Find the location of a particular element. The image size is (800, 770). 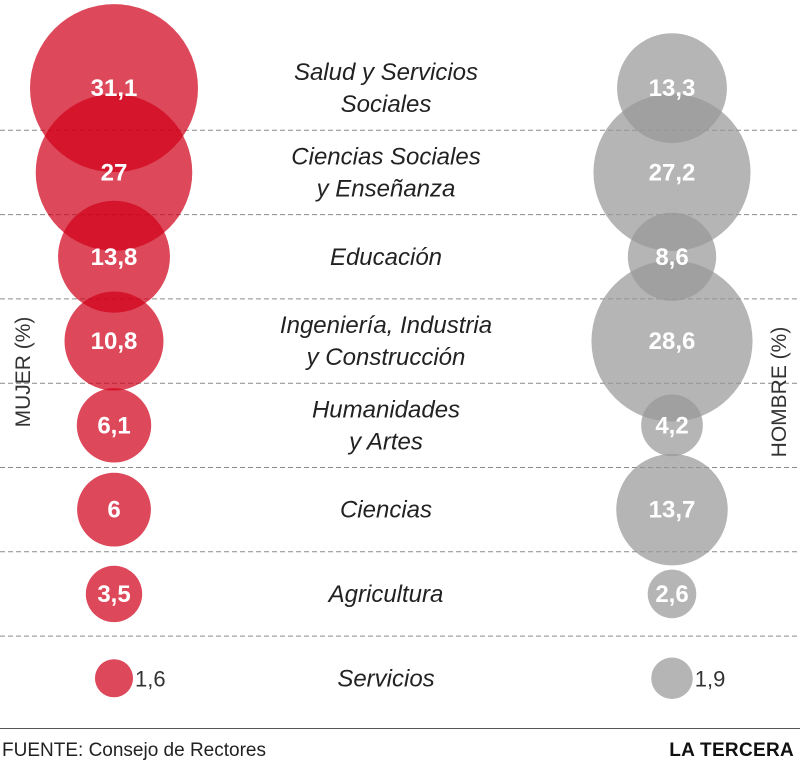

category-label: Ciencias is located at coordinates (386, 510).